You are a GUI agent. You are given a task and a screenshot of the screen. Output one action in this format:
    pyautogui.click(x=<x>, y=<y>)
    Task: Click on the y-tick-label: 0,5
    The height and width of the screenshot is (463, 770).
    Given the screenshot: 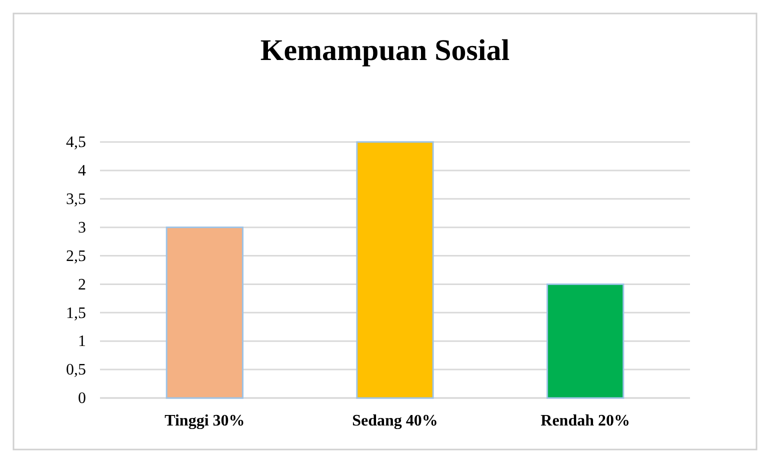 What is the action you would take?
    pyautogui.click(x=76, y=370)
    